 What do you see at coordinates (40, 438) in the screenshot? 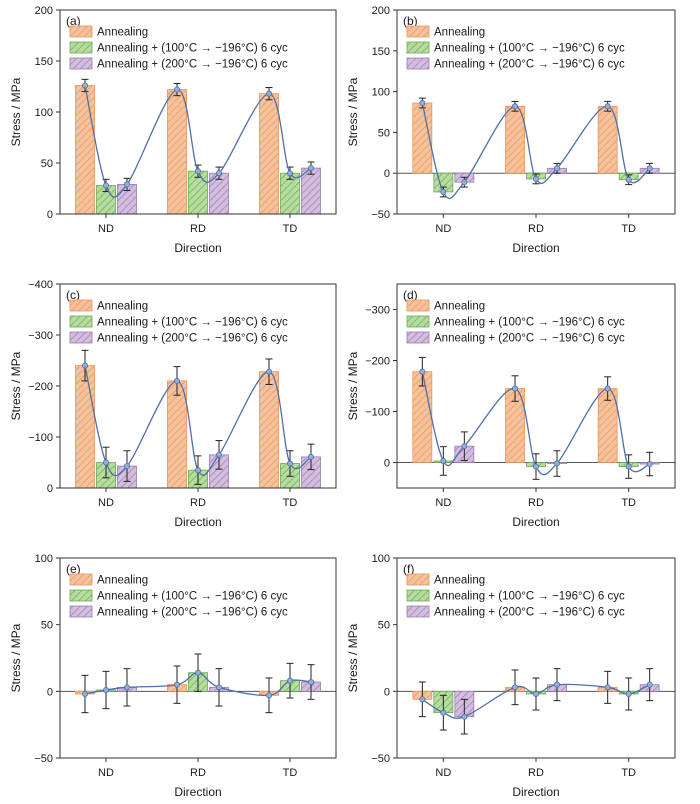
I see `y-tick-label: −100` at bounding box center [40, 438].